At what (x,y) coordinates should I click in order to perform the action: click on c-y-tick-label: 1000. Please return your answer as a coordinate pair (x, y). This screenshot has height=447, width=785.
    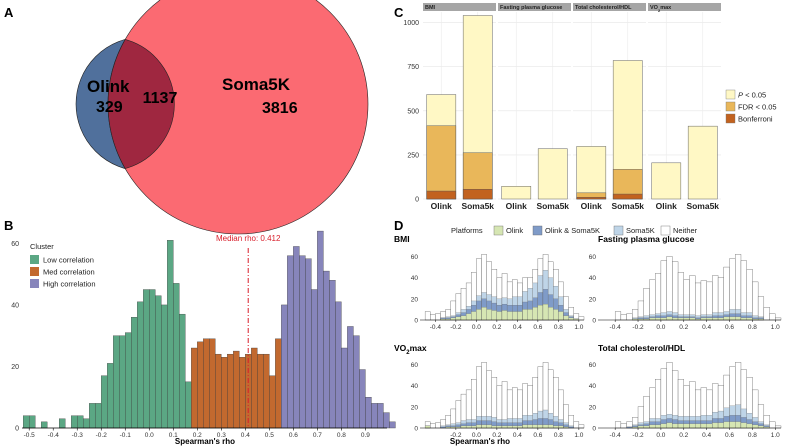
    Looking at the image, I should click on (411, 23).